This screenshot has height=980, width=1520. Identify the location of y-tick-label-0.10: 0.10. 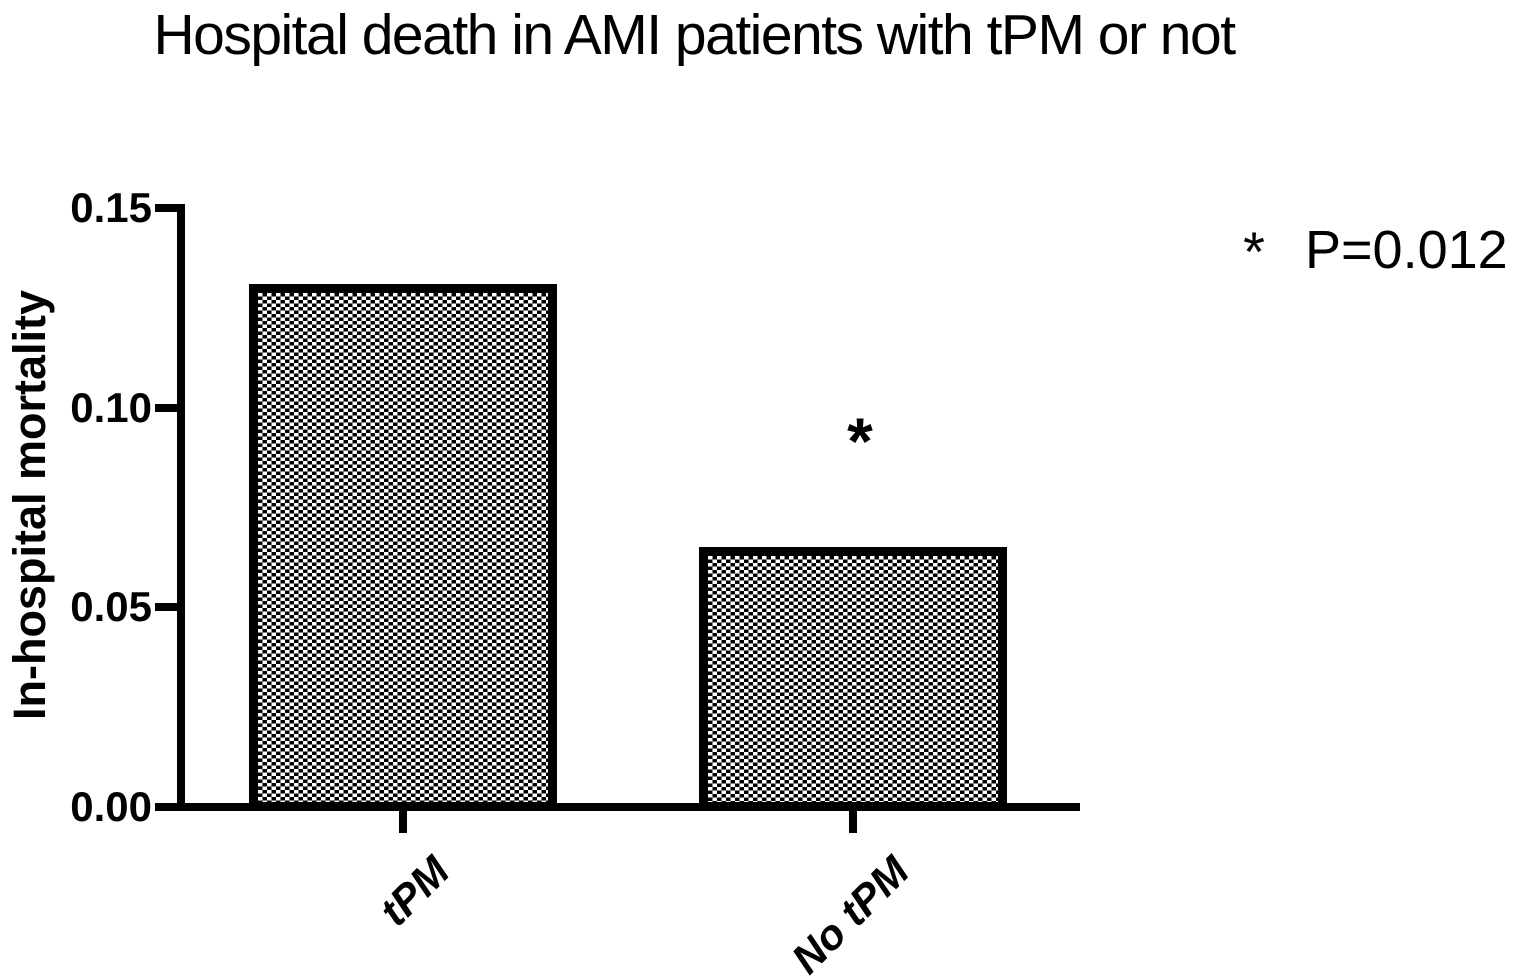
(111, 407).